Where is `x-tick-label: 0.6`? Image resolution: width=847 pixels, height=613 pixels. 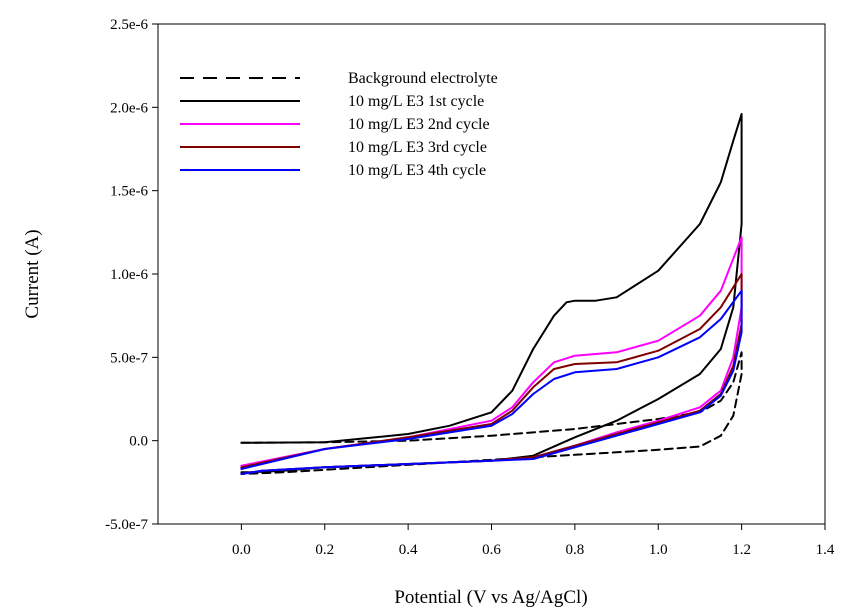
x-tick-label: 0.6 is located at coordinates (491, 550).